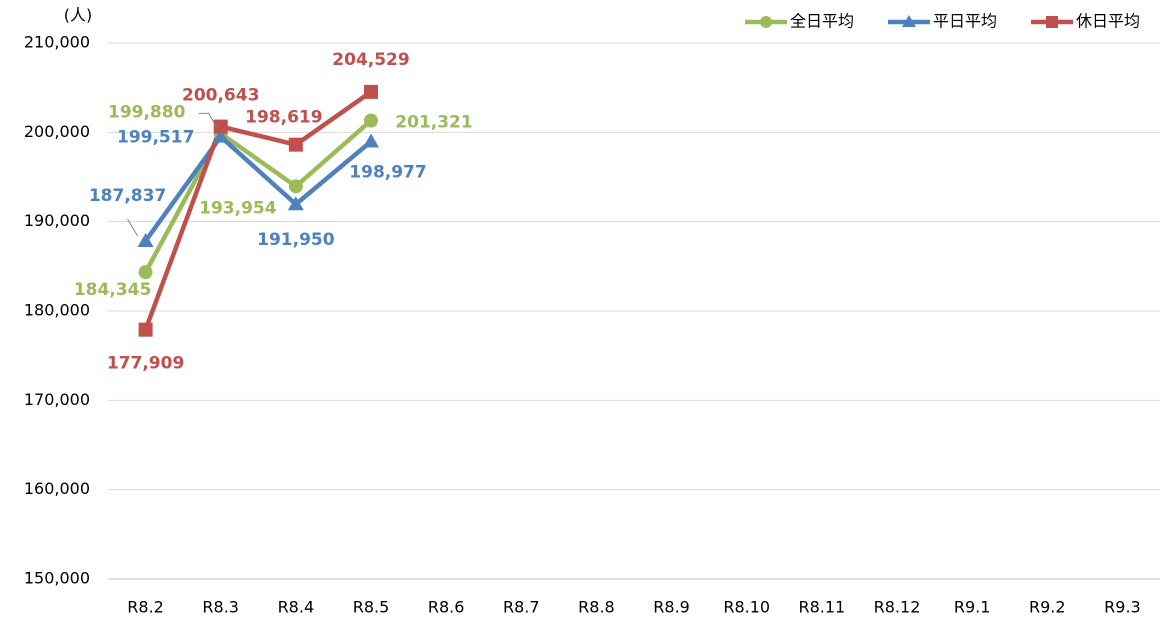 This screenshot has height=625, width=1168. I want to click on x-tick-label: R8.9, so click(671, 607).